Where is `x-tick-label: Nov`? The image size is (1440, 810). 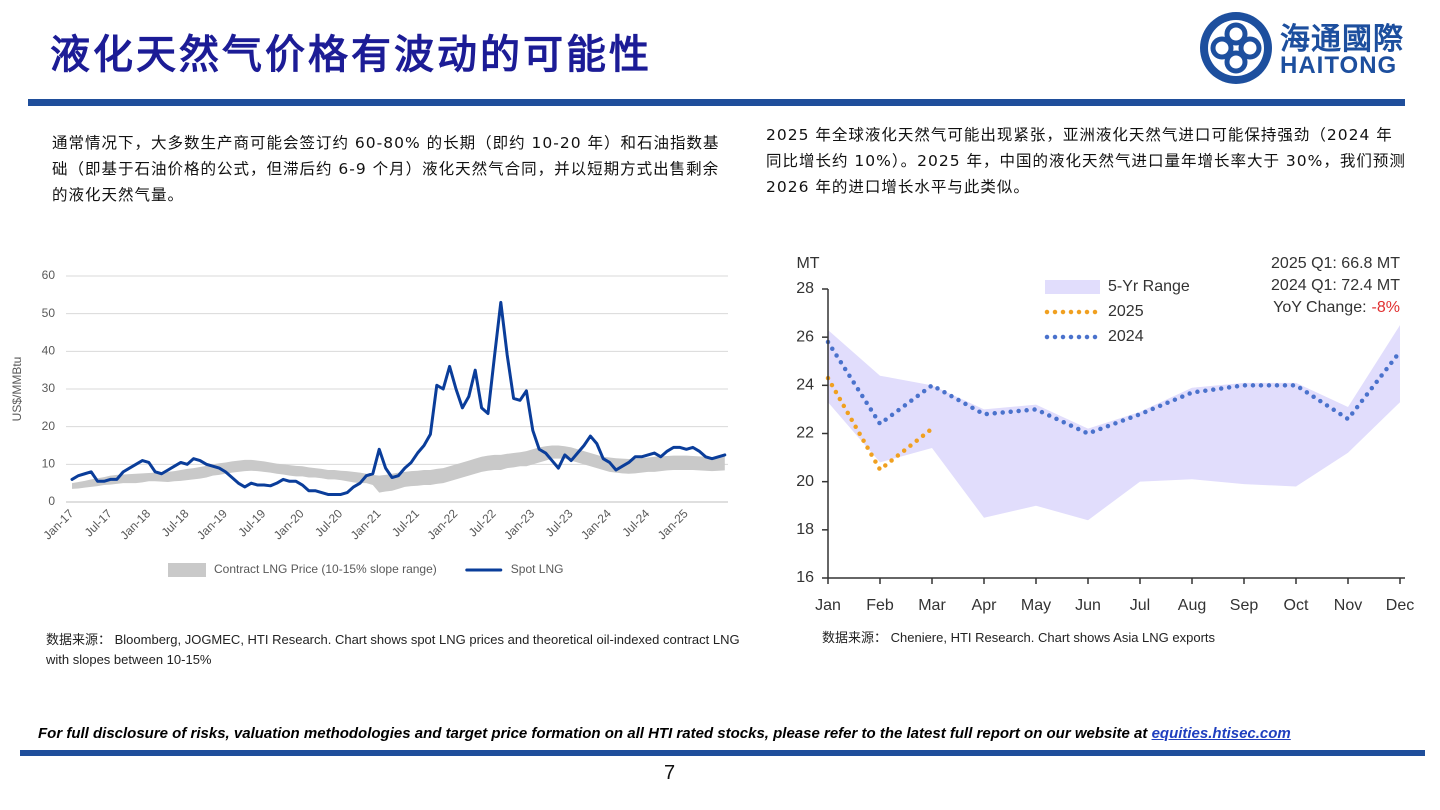
x-tick-label: Nov is located at coordinates (1348, 605).